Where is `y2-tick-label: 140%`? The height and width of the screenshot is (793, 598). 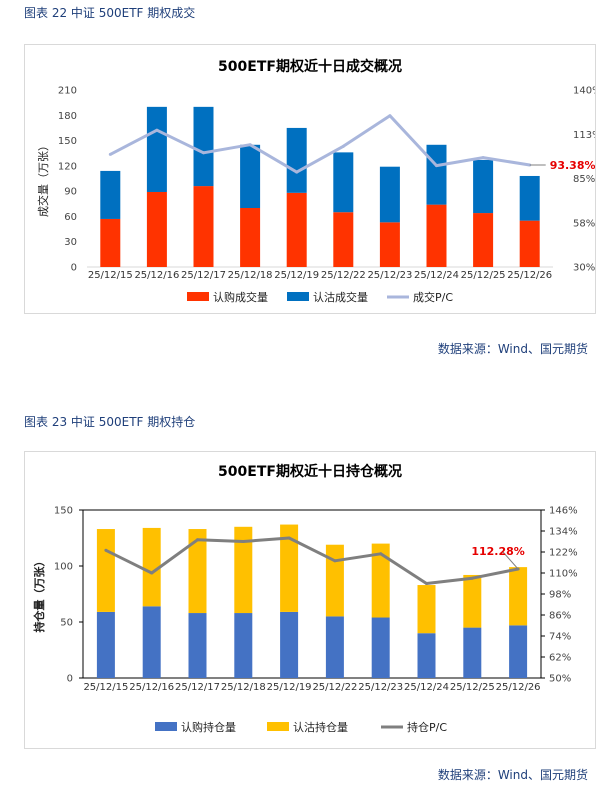 y2-tick-label: 140% is located at coordinates (584, 91).